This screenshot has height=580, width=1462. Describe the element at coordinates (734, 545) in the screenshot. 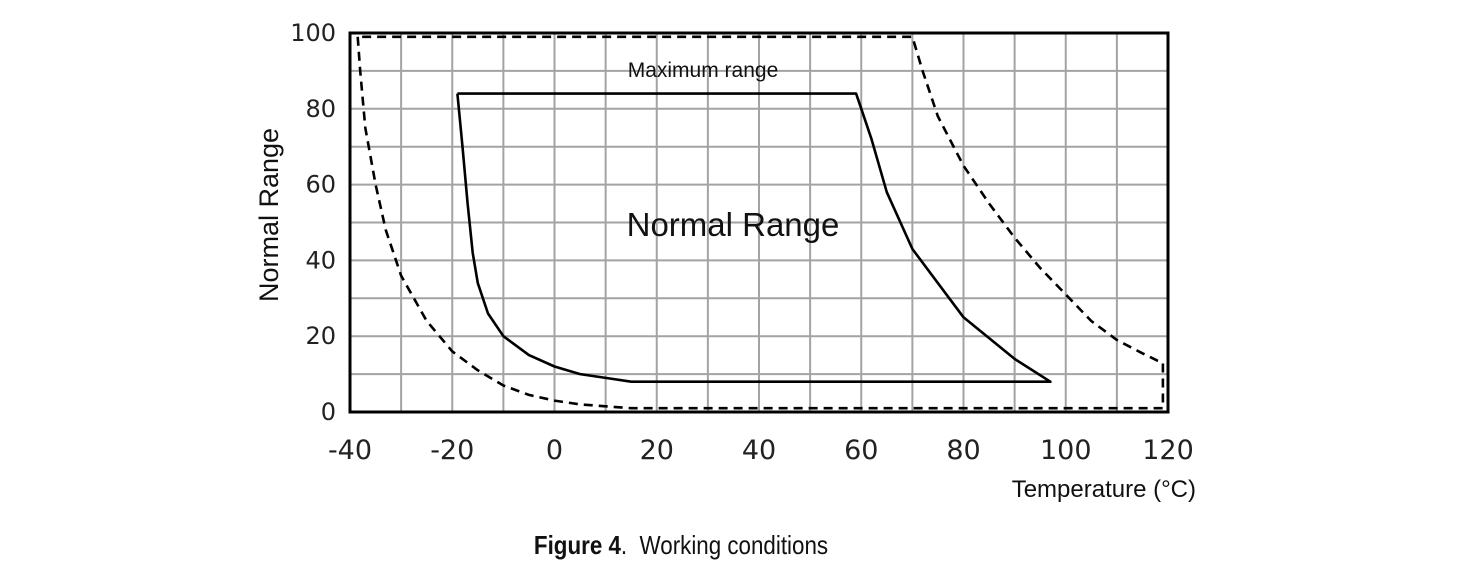

I see `caption-text: Working conditions` at that location.